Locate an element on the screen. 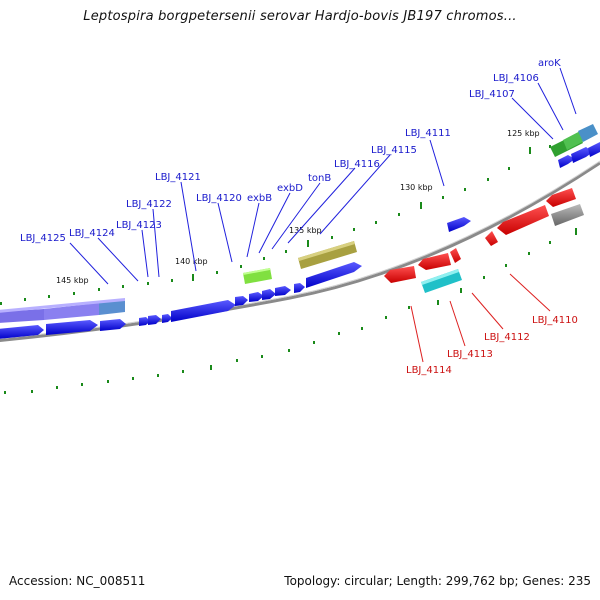 The image size is (600, 600). scale-label-145: 145 kbp is located at coordinates (72, 280).